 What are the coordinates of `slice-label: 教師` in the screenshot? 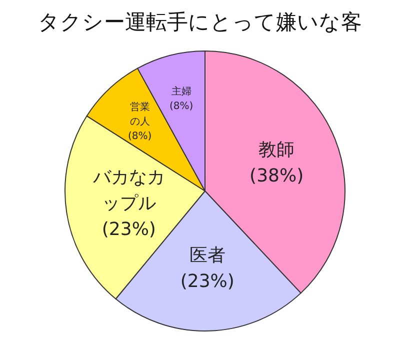 It's located at (276, 149).